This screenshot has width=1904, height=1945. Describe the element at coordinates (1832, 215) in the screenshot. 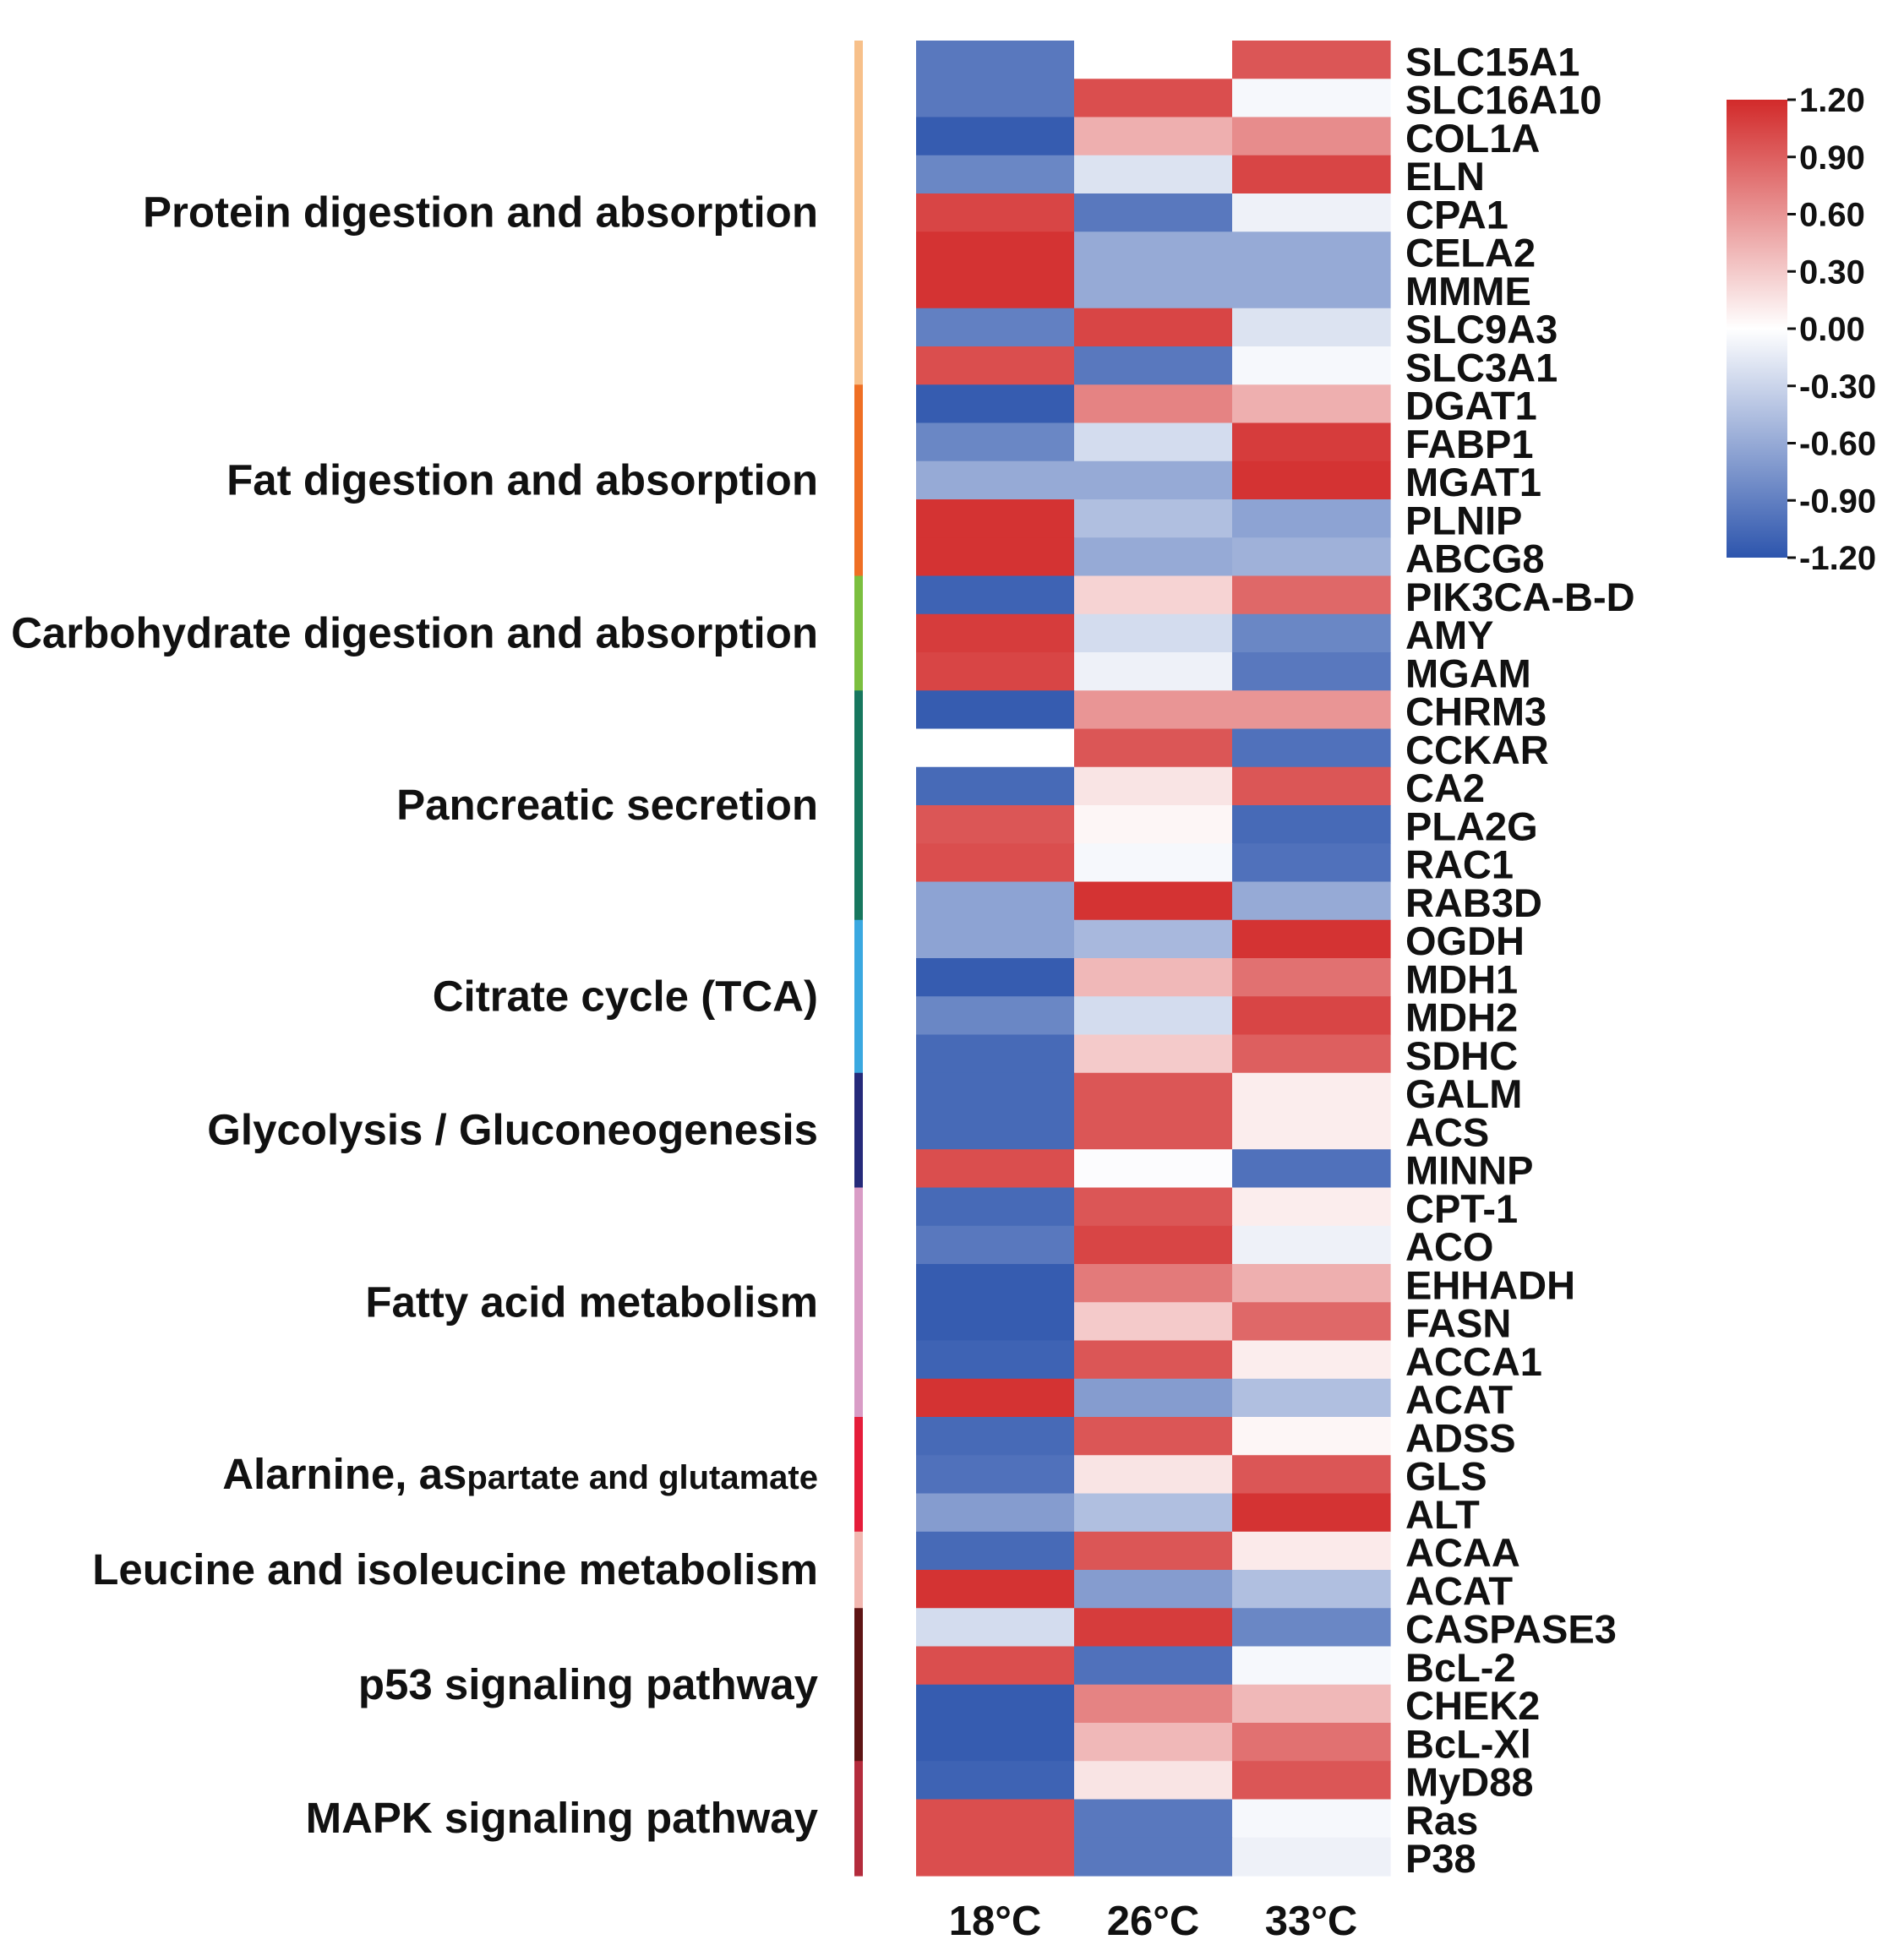

I see `colorbar-tick-label: 0.60` at that location.